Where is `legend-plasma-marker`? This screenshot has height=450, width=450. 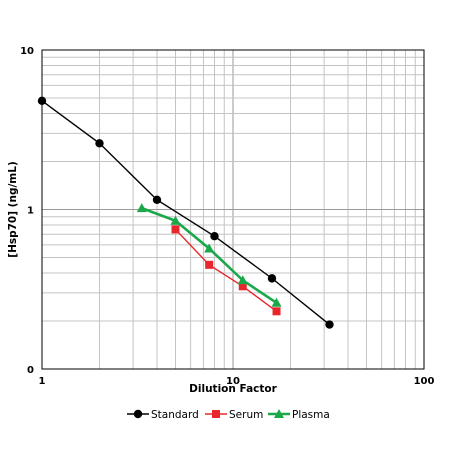 legend-plasma-marker is located at coordinates (279, 413).